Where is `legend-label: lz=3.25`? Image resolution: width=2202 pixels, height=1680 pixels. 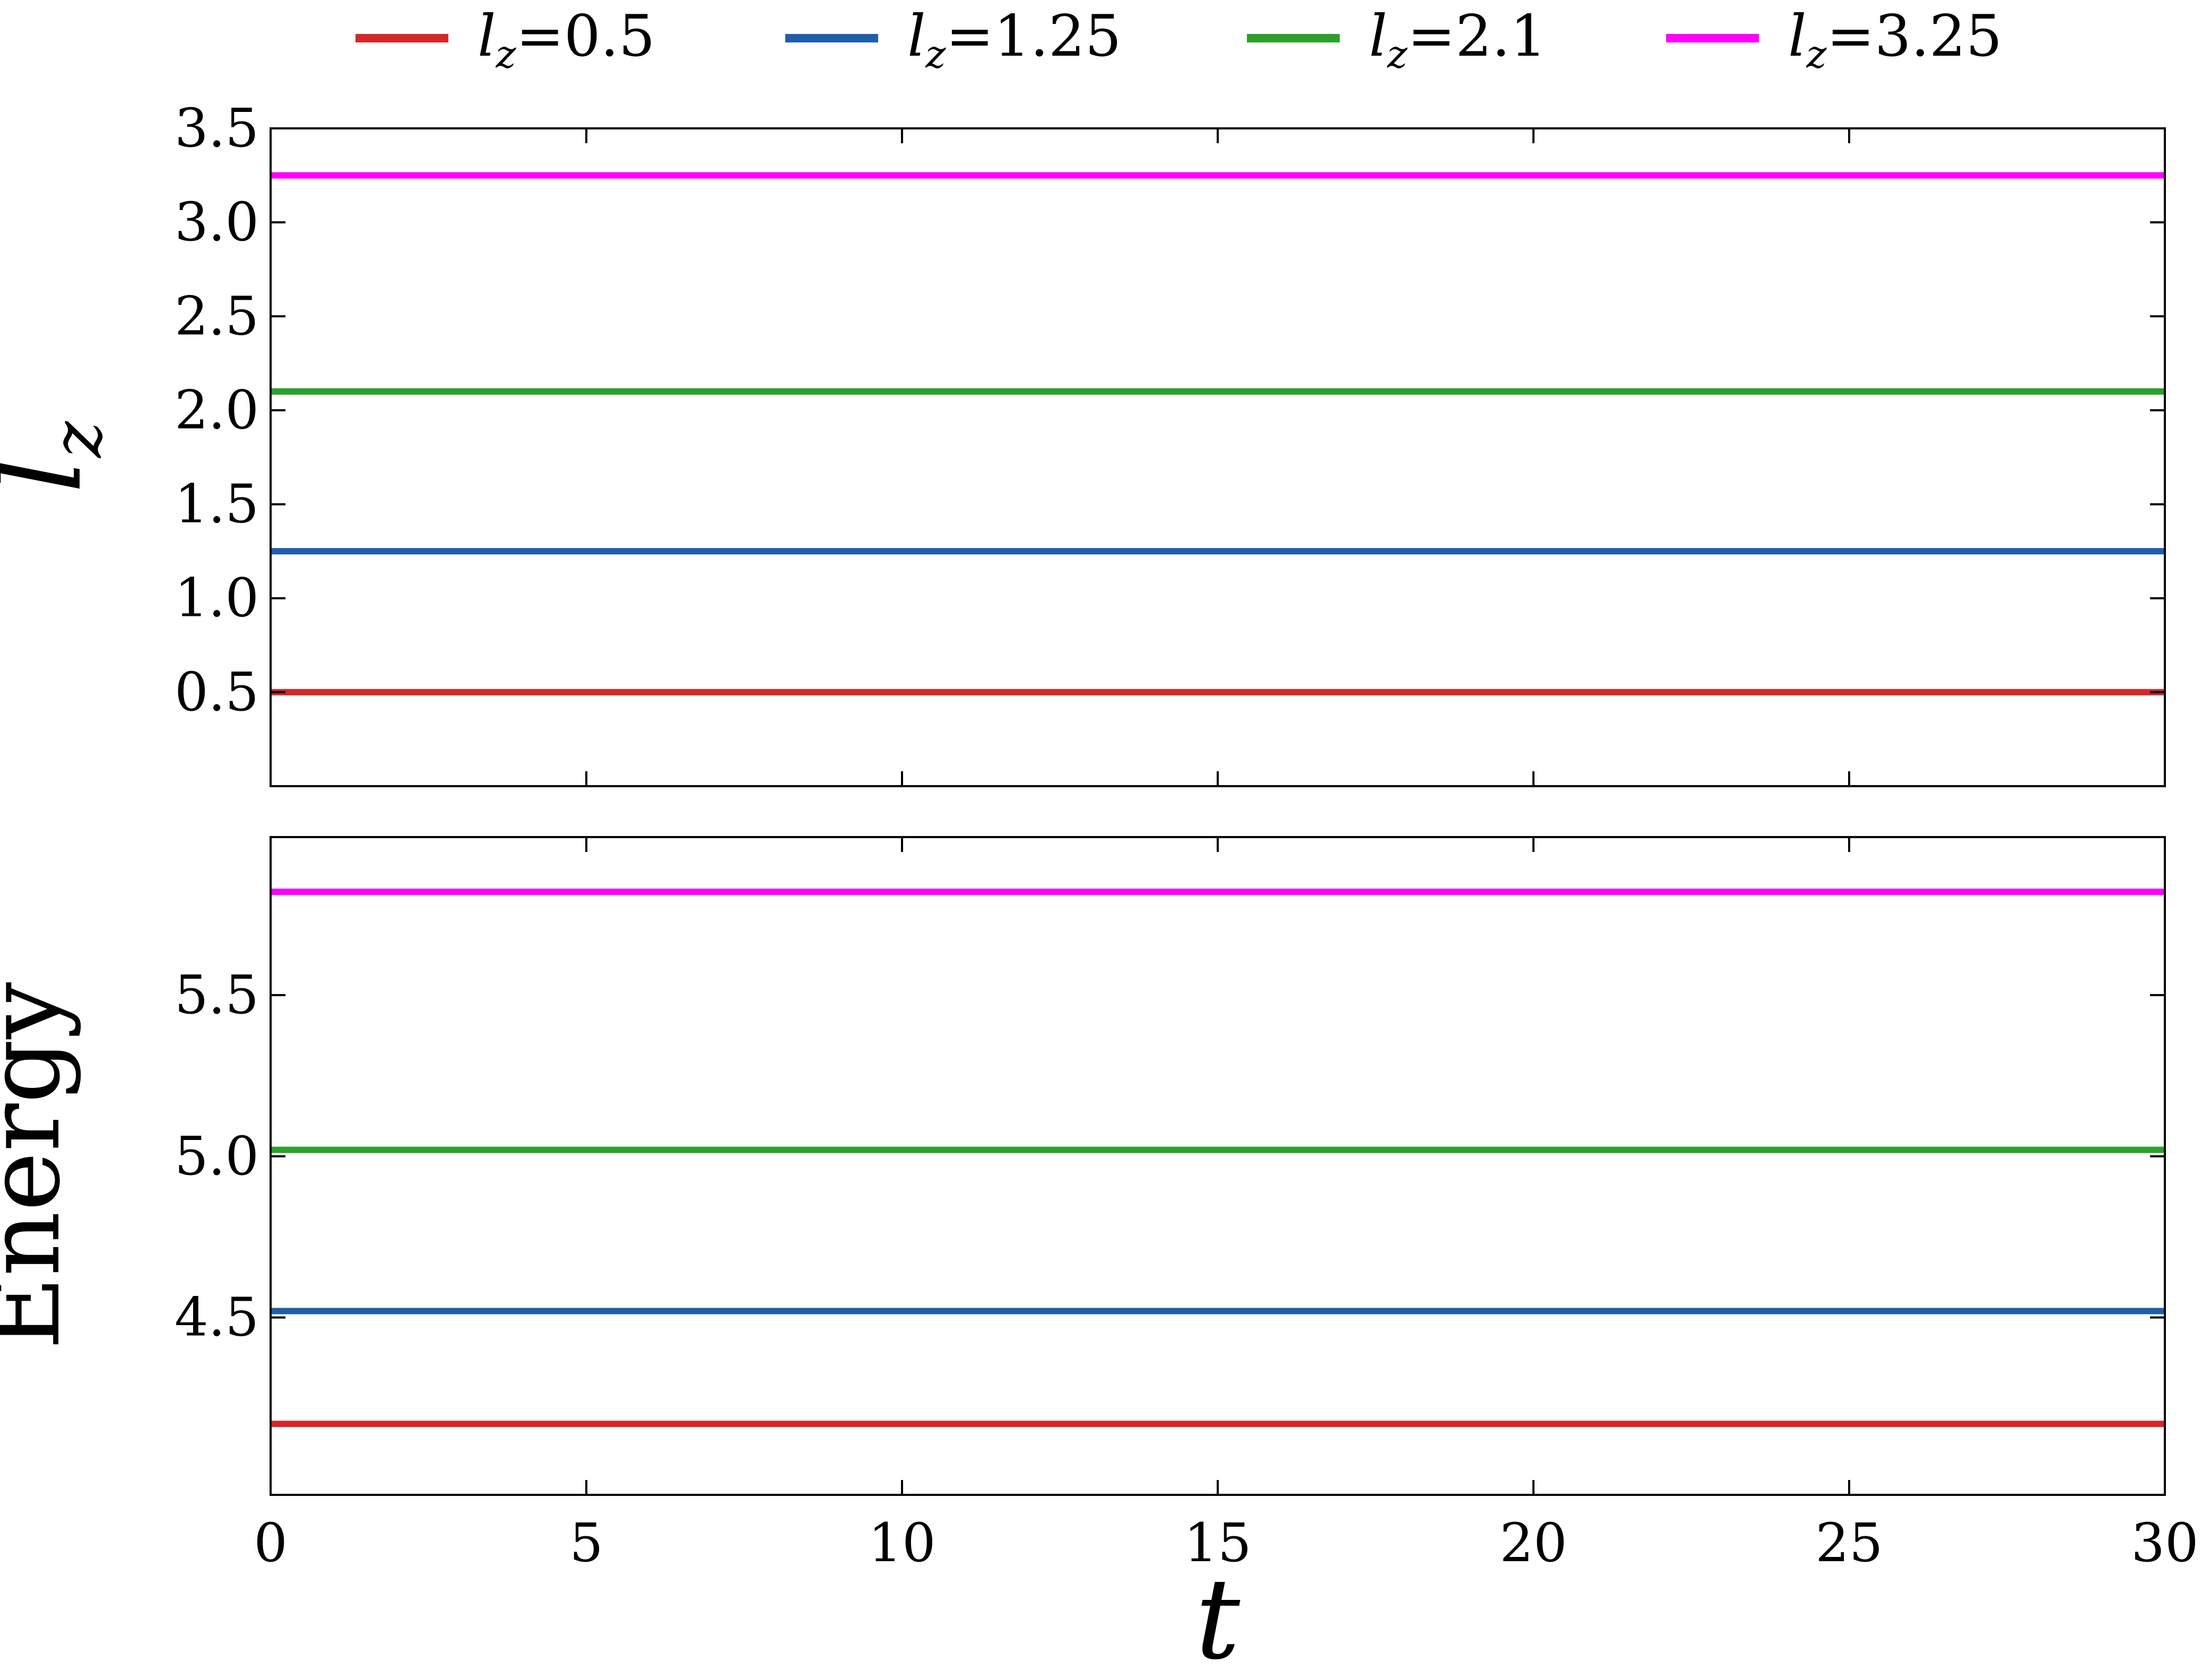 legend-label: lz=3.25 is located at coordinates (1895, 39).